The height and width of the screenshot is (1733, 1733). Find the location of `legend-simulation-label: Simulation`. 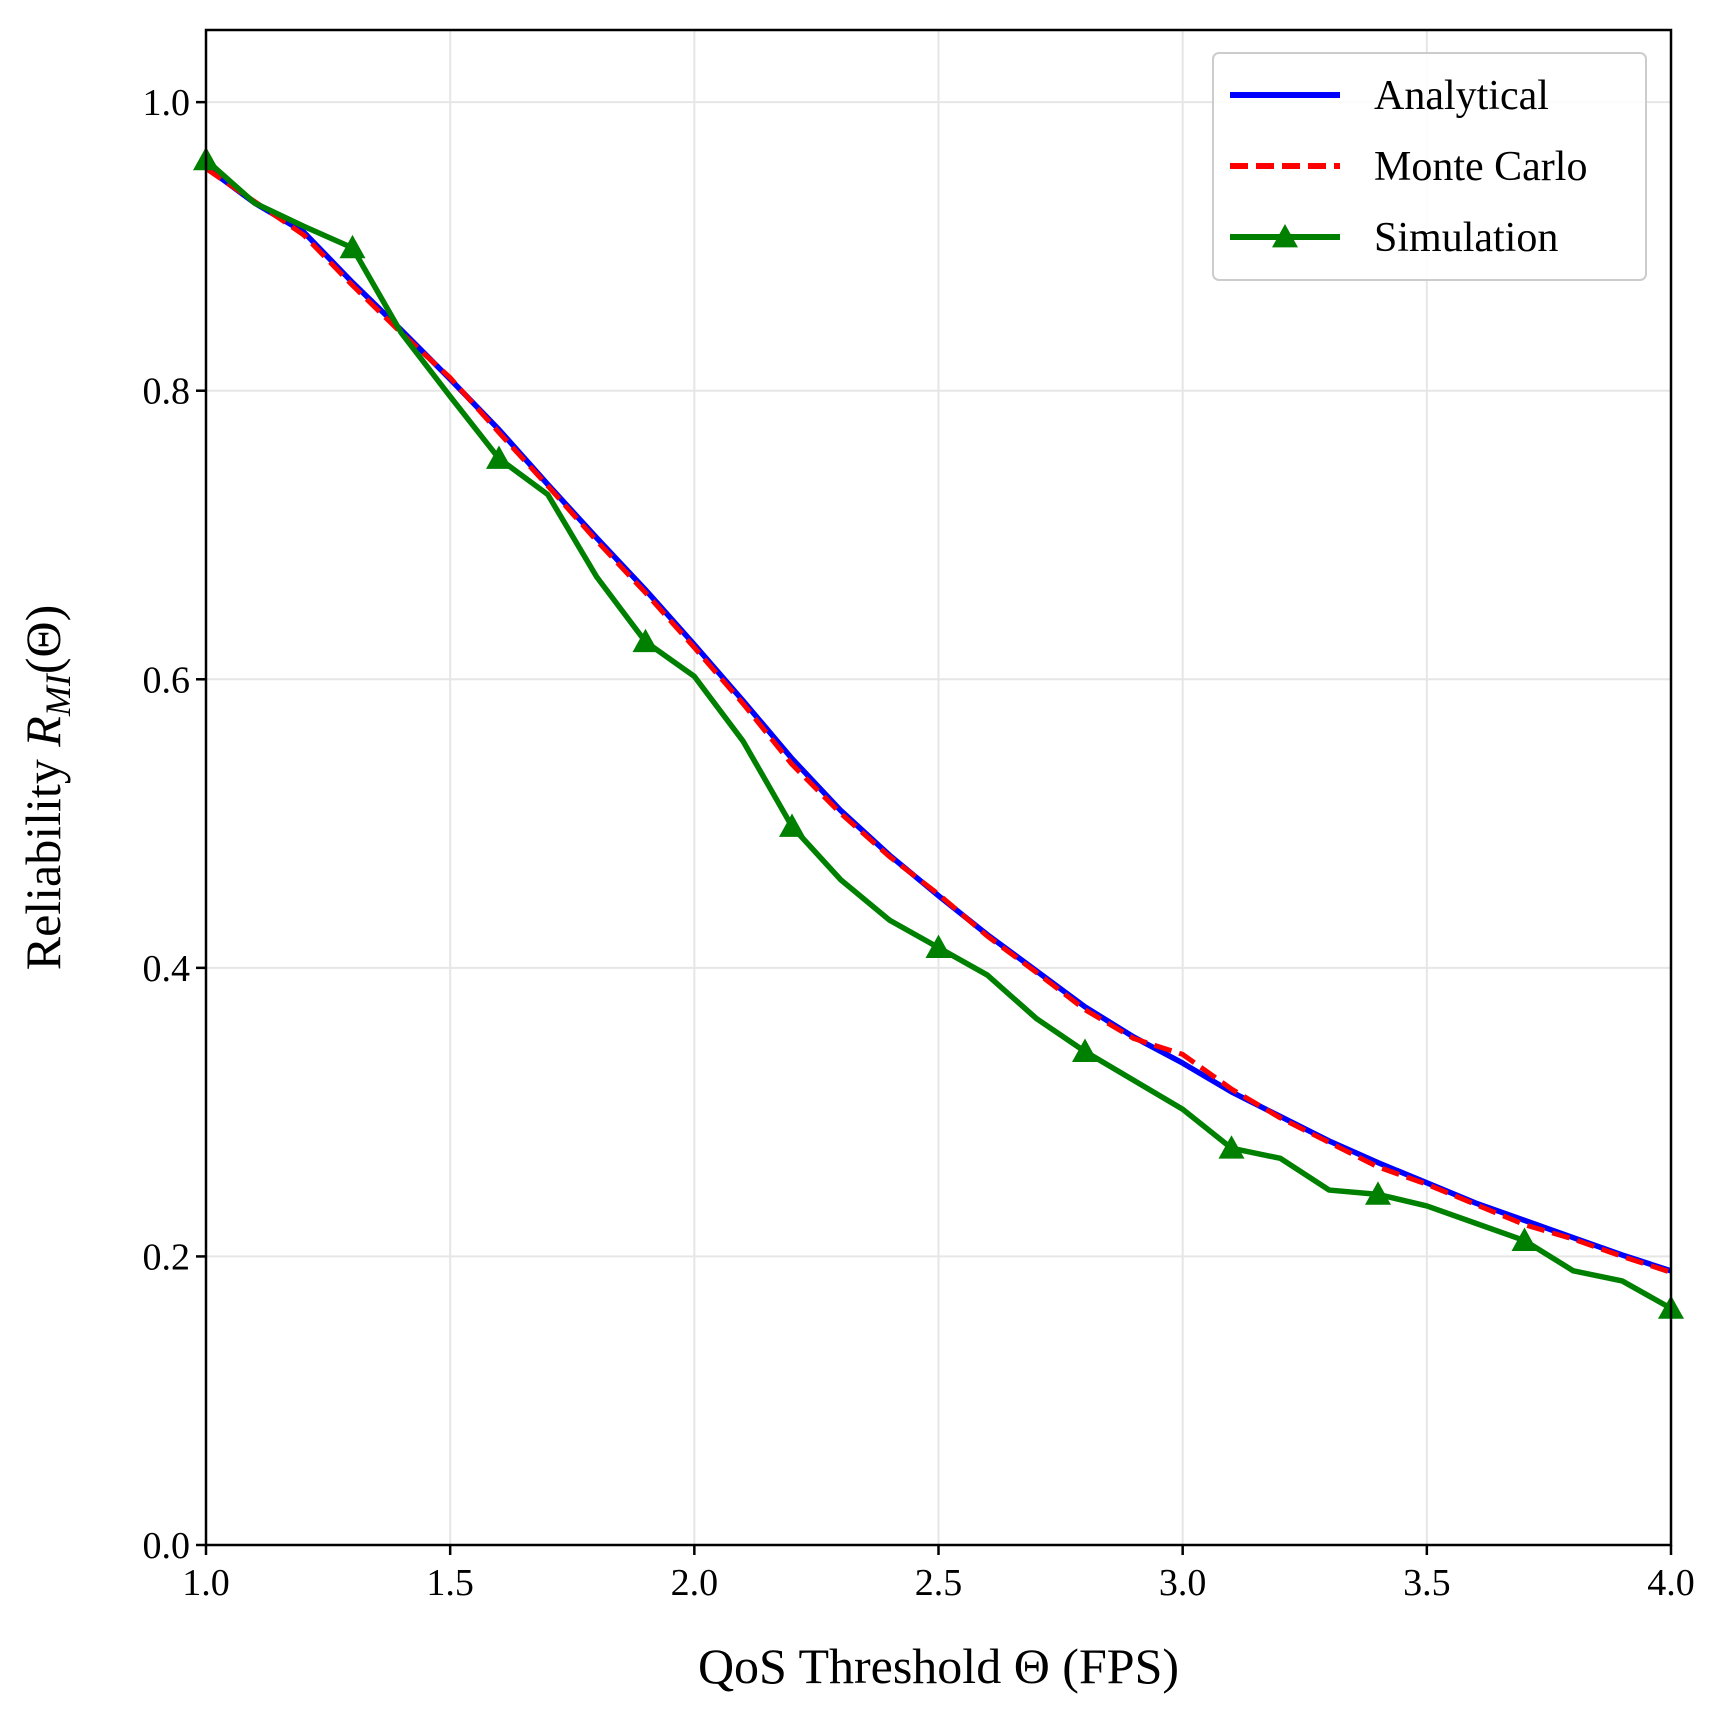

legend-simulation-label: Simulation is located at coordinates (1466, 238).